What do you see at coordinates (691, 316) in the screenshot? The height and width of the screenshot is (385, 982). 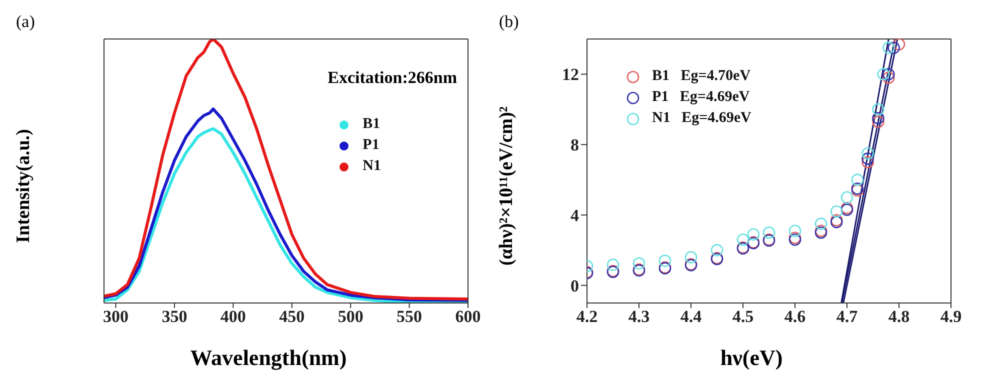 I see `x-tick-label: 4.4` at bounding box center [691, 316].